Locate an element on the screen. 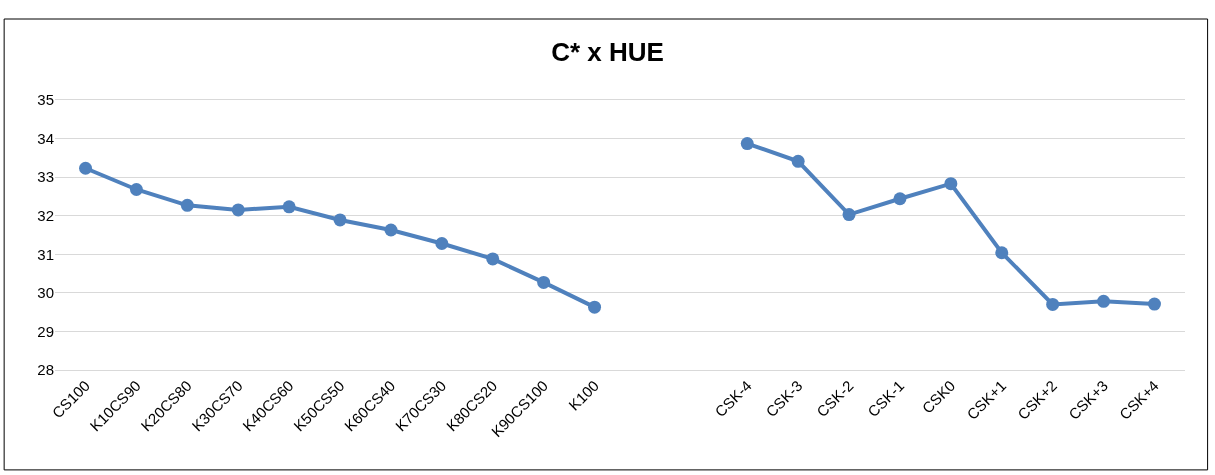 The height and width of the screenshot is (475, 1215). y-tick-label: 28 is located at coordinates (45, 370).